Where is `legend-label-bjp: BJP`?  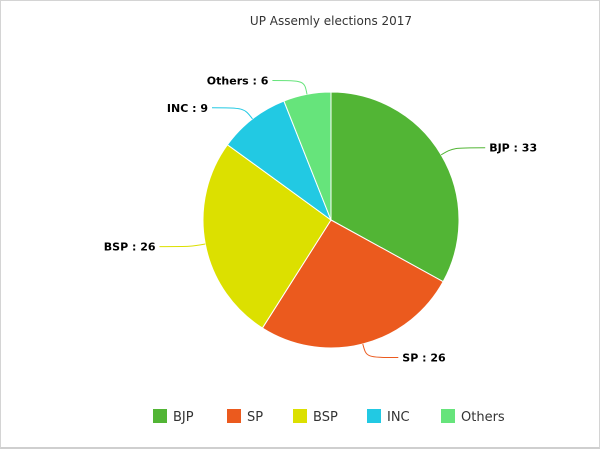
legend-label-bjp: BJP is located at coordinates (183, 417).